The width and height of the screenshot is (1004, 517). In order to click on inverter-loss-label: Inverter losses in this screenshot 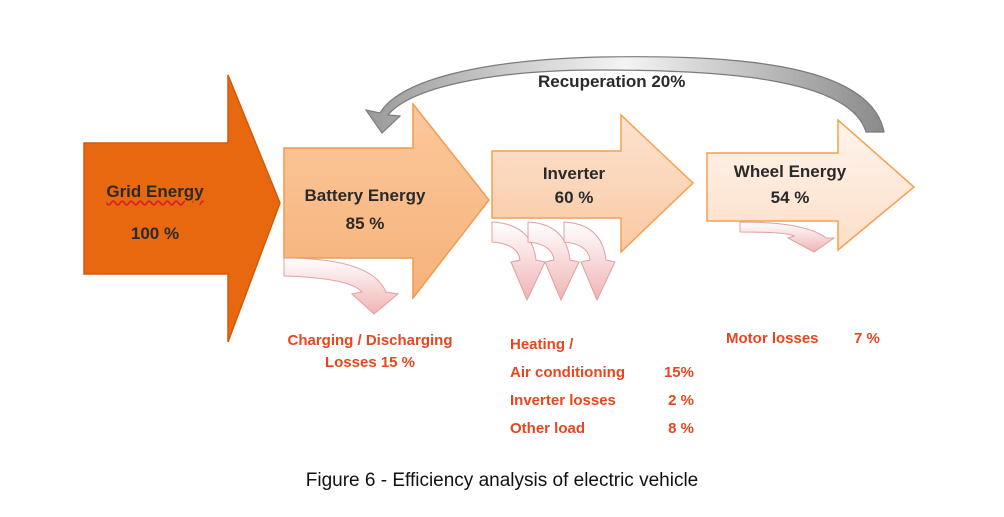, I will do `click(563, 400)`.